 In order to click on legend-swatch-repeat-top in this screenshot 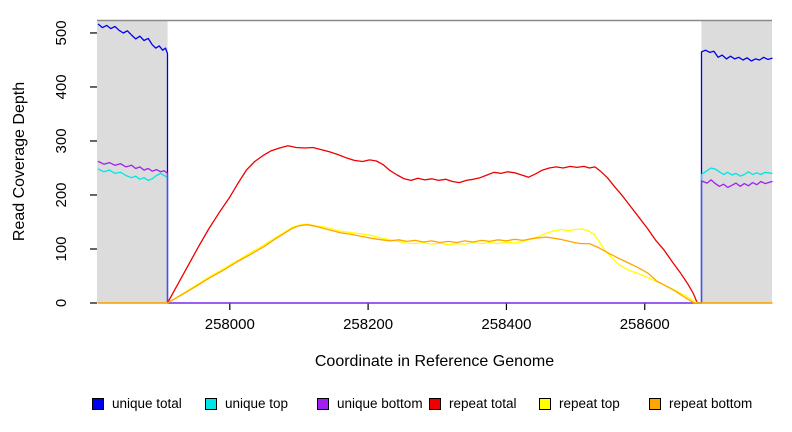, I will do `click(545, 404)`.